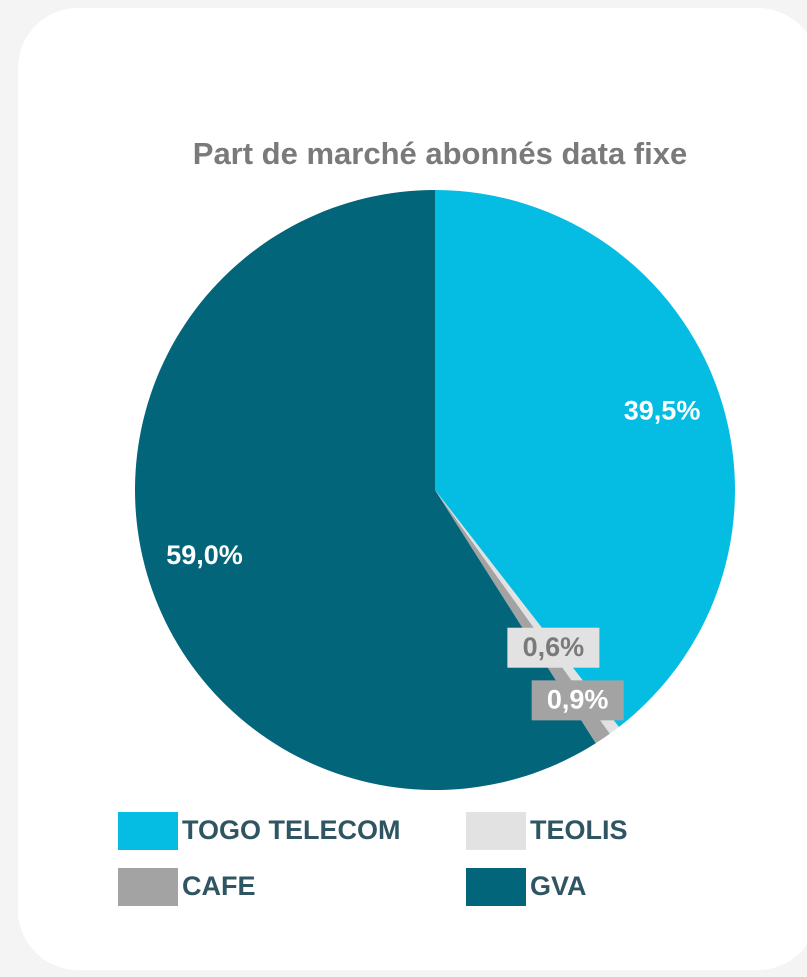 This screenshot has height=977, width=807. I want to click on data-label: 0,6%, so click(554, 647).